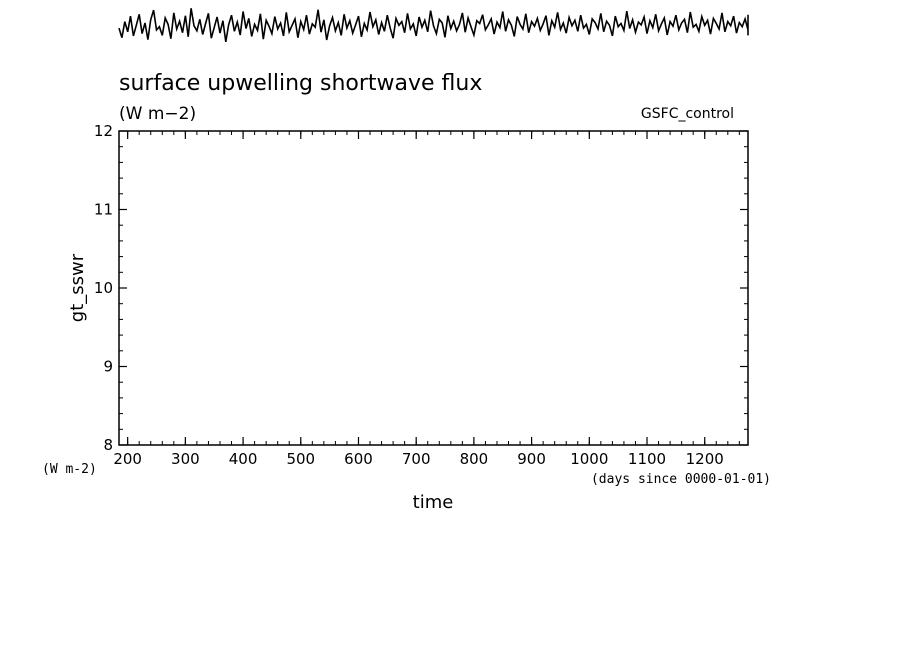 This screenshot has width=904, height=654. I want to click on units-label: (W m−2), so click(157, 114).